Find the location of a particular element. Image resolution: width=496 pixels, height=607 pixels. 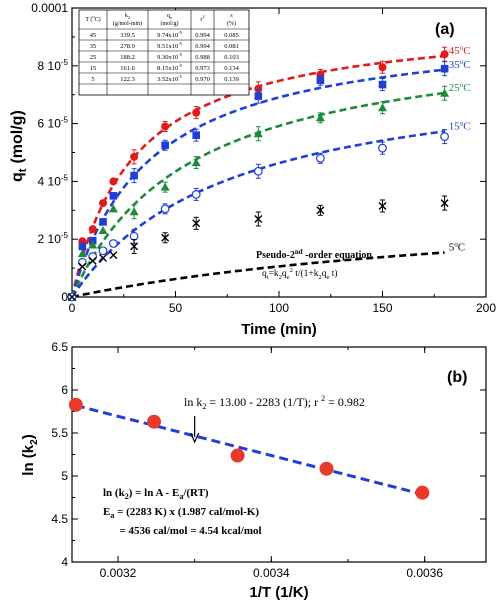

table-cell: 9.51x10⁻⁵ is located at coordinates (170, 45).